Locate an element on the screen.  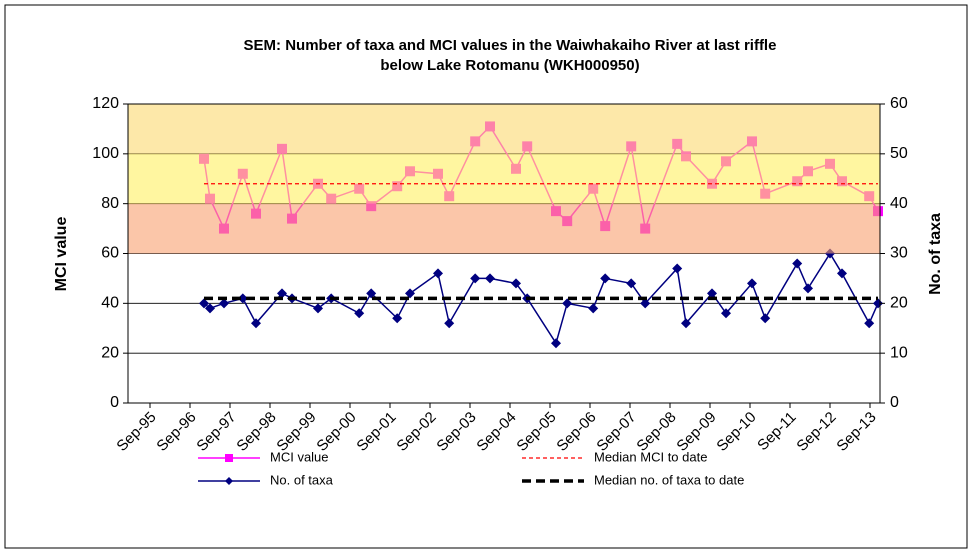
y2-tick-label: 60 is located at coordinates (899, 103).